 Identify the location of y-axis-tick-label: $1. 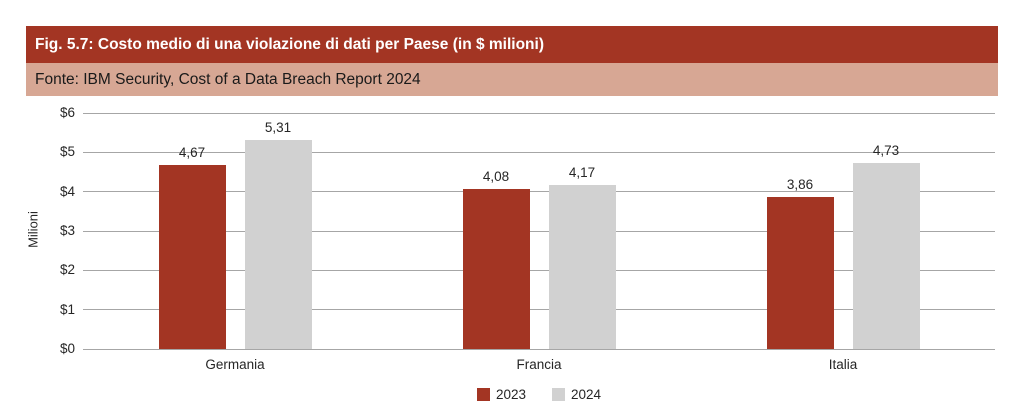
(67, 309).